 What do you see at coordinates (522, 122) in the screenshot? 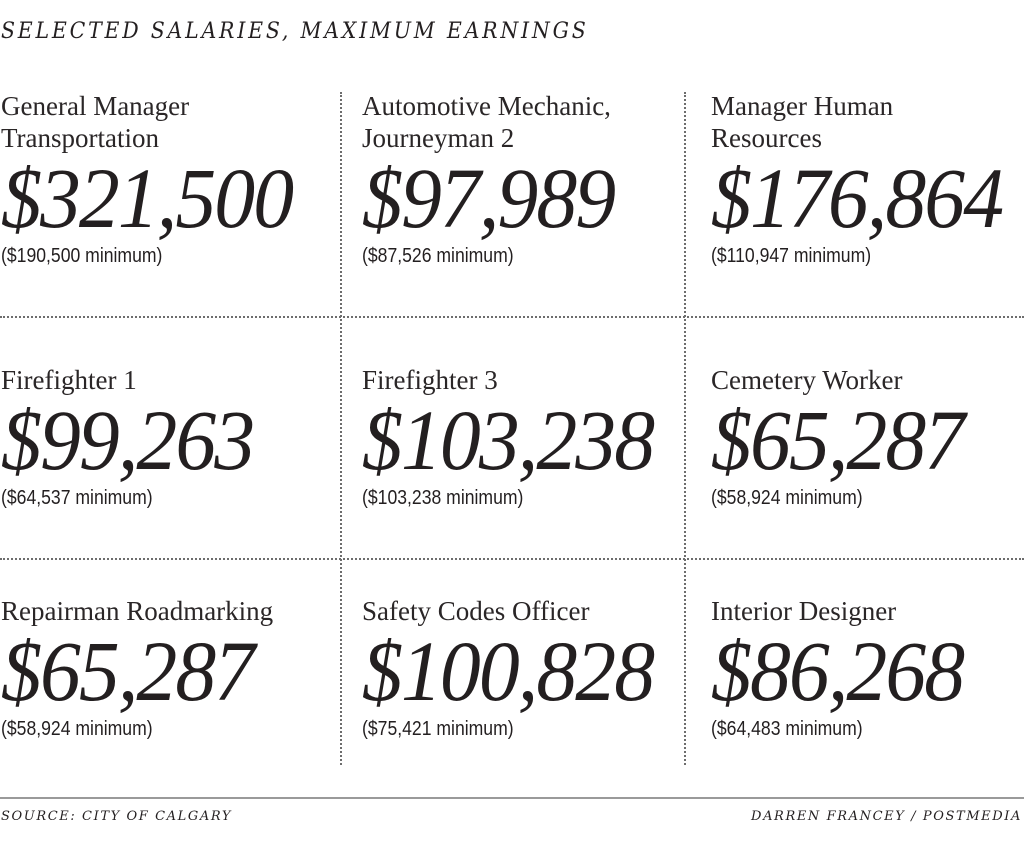
I see `job-title: Automotive Mechanic, Journeyman 2` at bounding box center [522, 122].